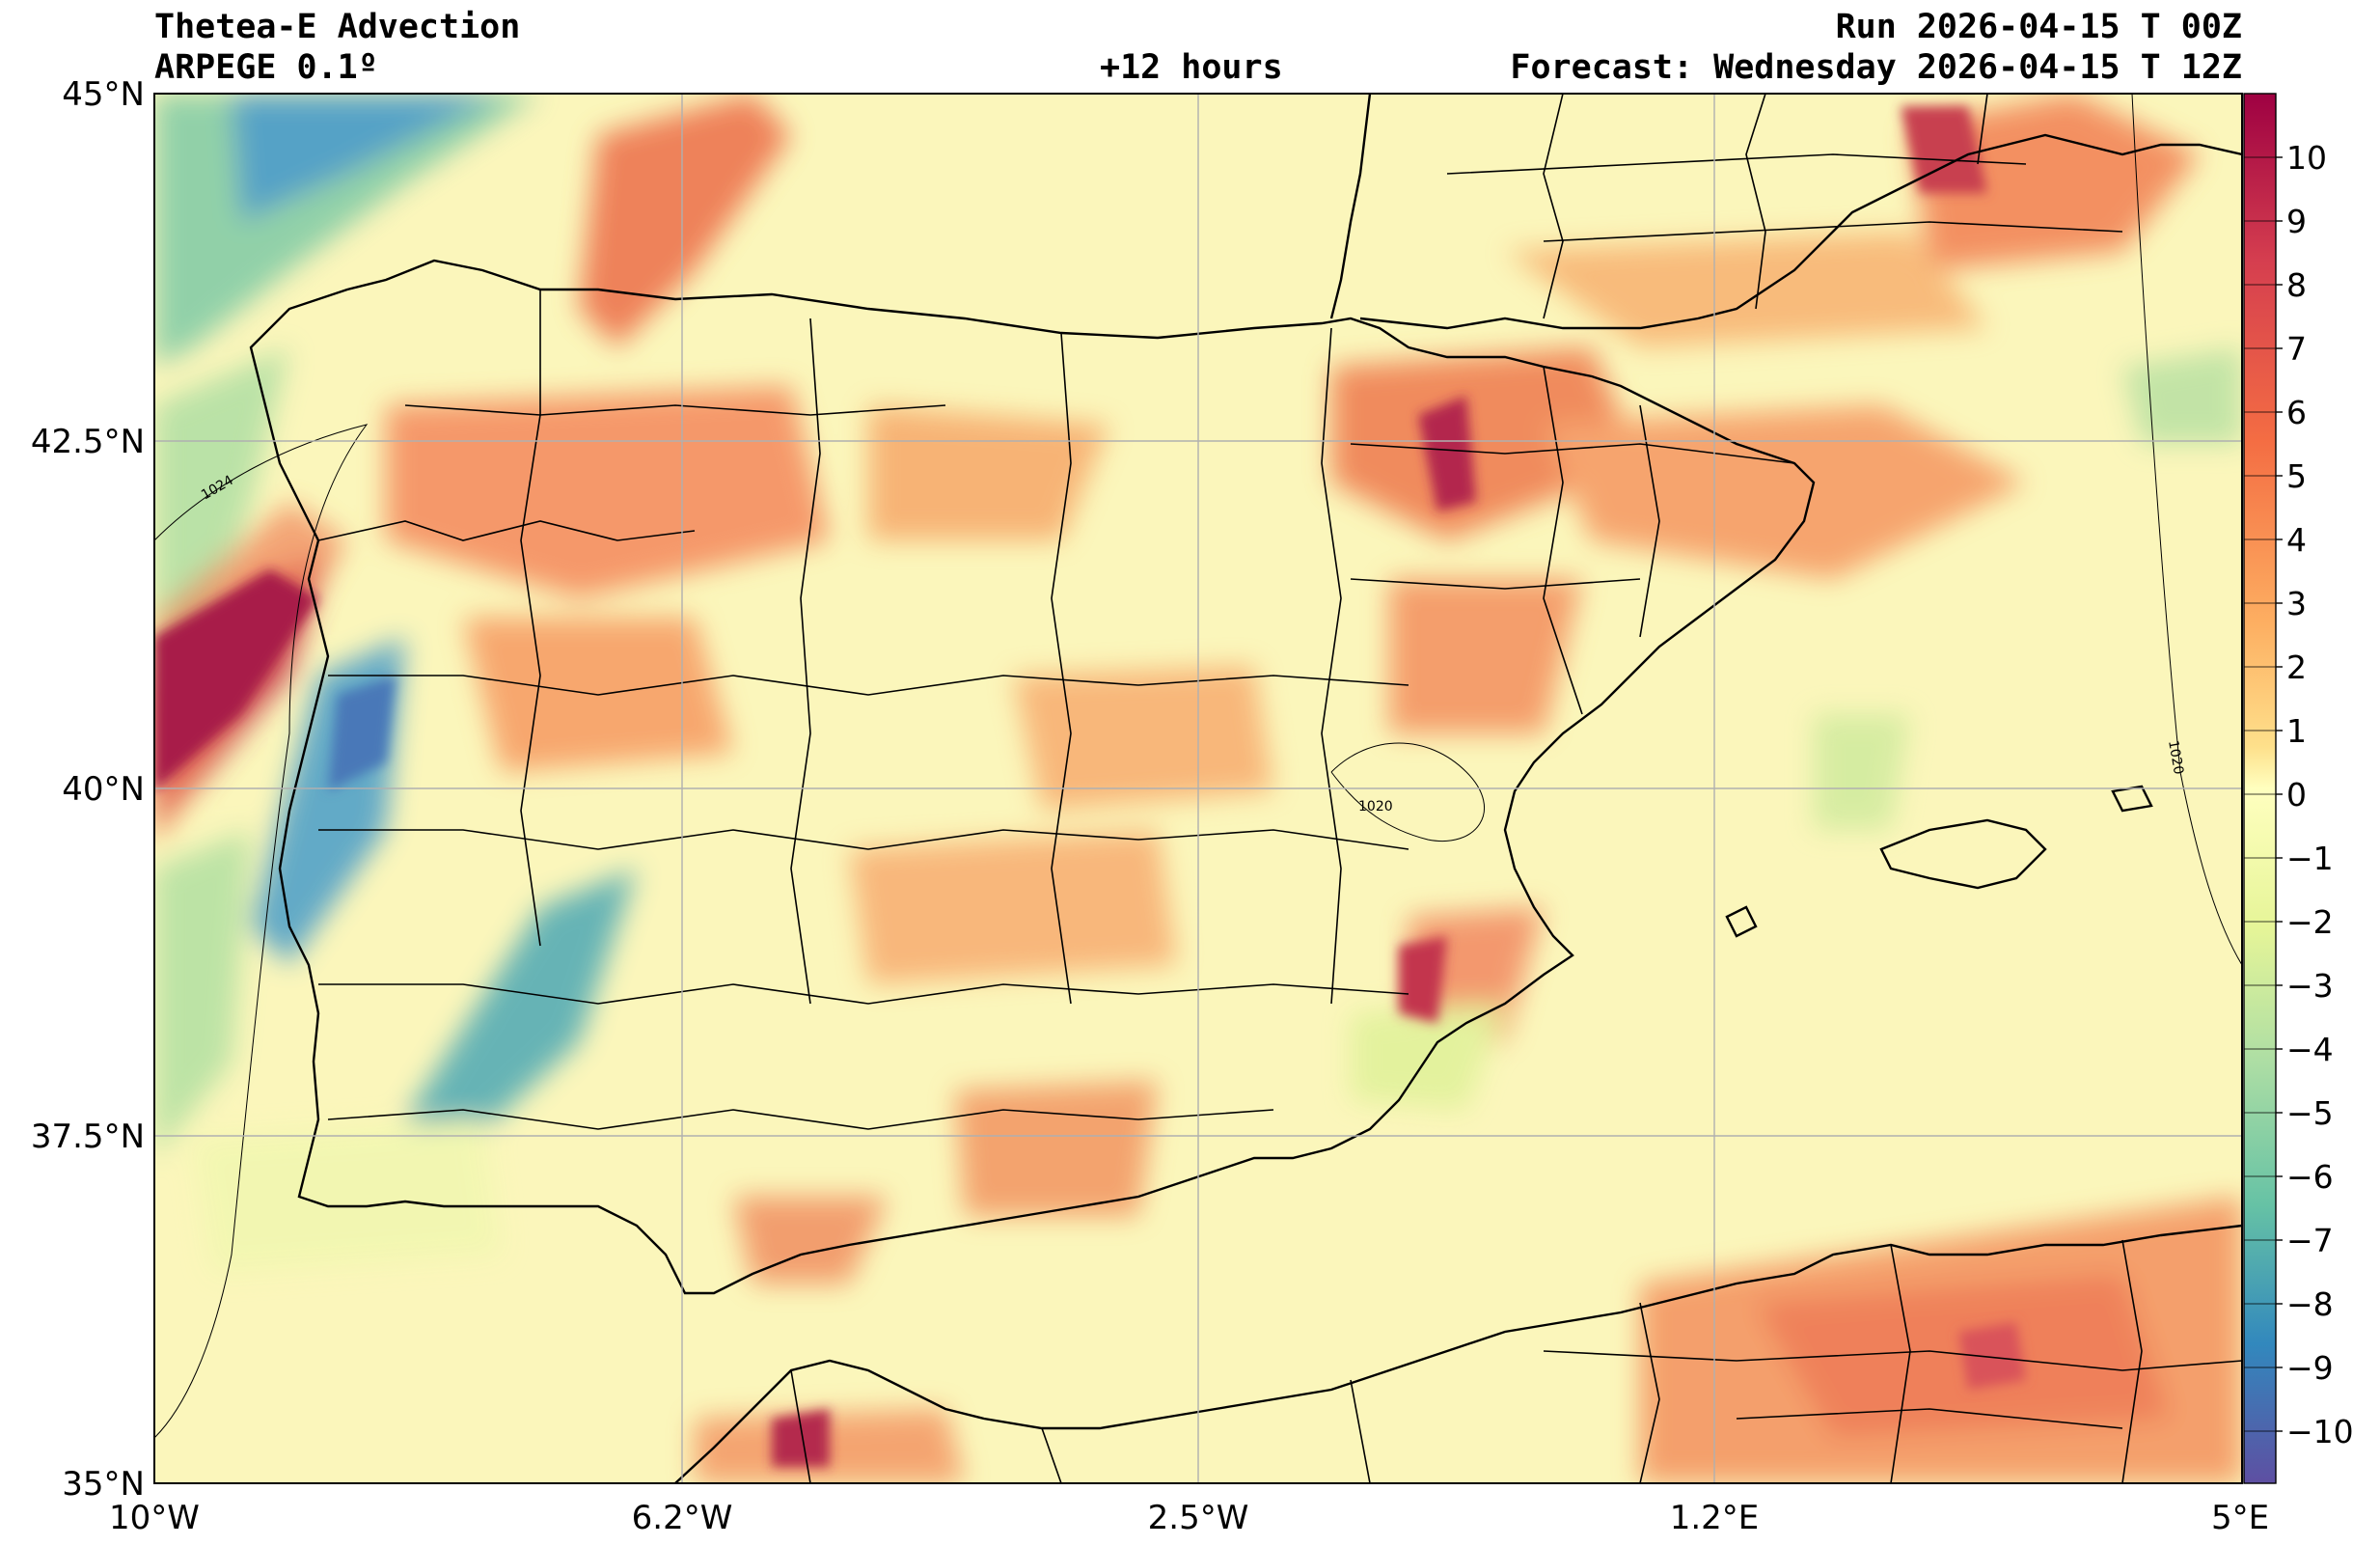 This screenshot has width=2380, height=1546. I want to click on lat-label: 45°N, so click(104, 94).